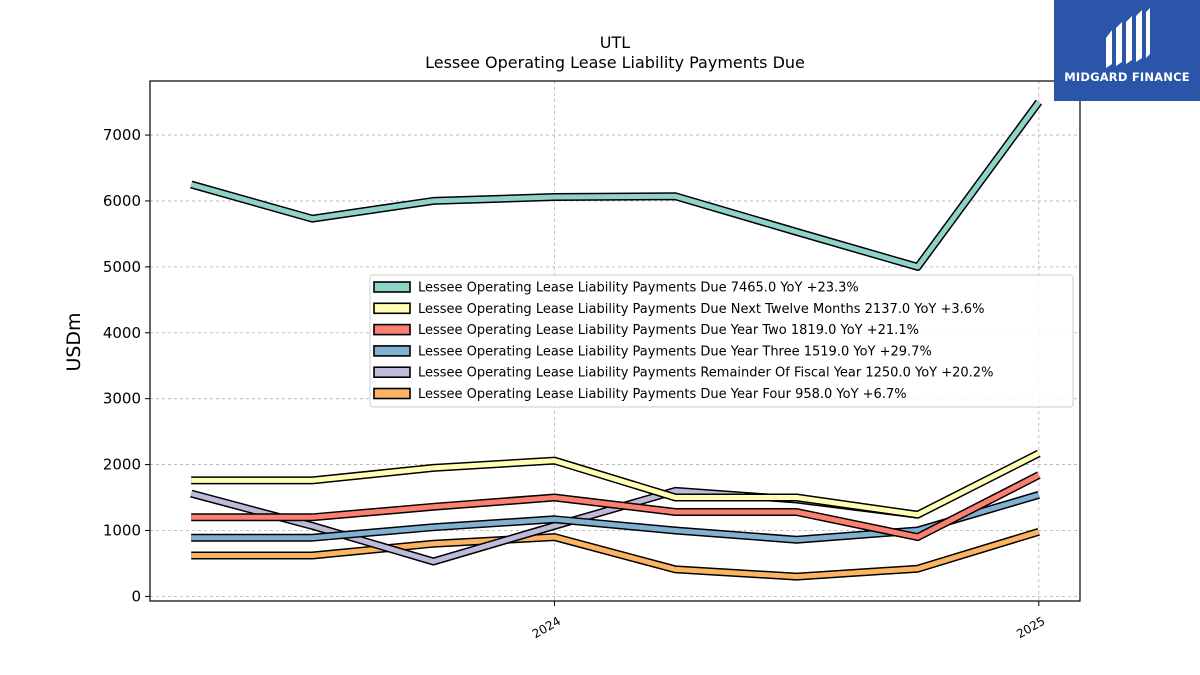  What do you see at coordinates (122, 399) in the screenshot?
I see `y-tick-label: 3000` at bounding box center [122, 399].